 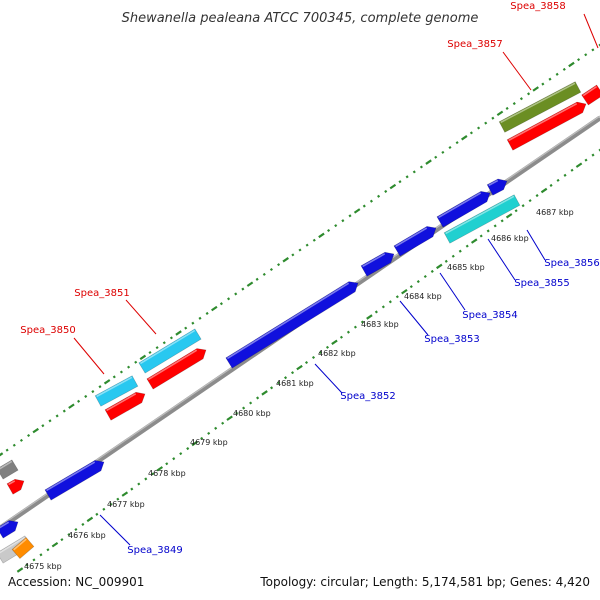 I want to click on gene-label: Spea_3854, so click(x=489, y=315).